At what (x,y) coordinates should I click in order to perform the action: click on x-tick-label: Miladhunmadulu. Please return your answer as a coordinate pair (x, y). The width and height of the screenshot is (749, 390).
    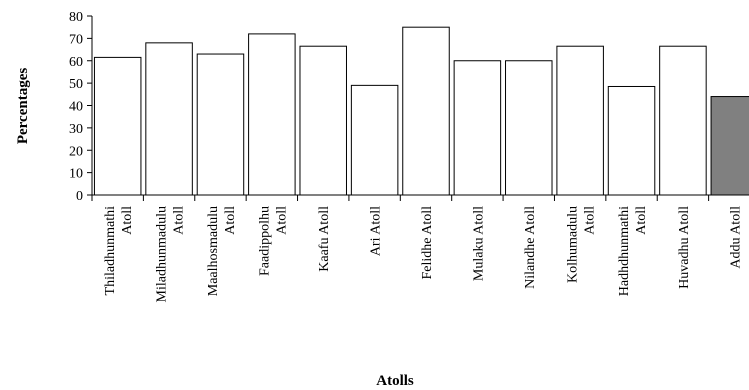
    Looking at the image, I should click on (162, 254).